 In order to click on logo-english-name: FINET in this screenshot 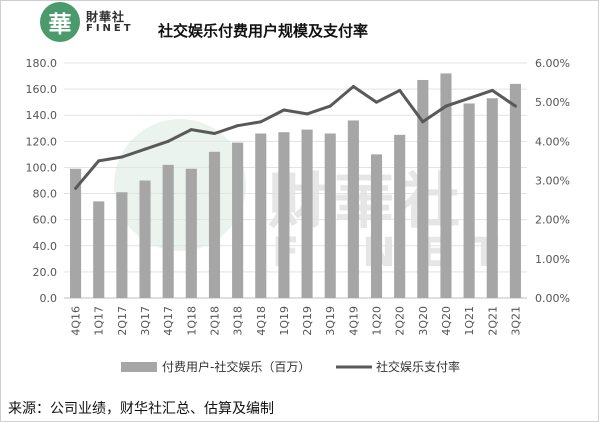, I will do `click(110, 28)`.